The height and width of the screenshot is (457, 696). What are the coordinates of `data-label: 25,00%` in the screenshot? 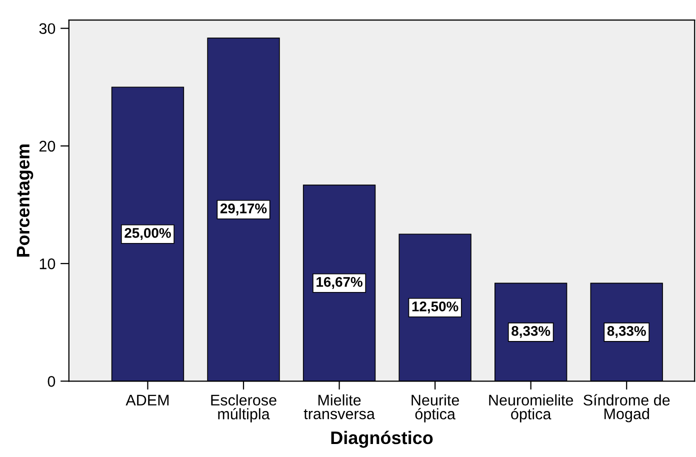 It's located at (147, 234).